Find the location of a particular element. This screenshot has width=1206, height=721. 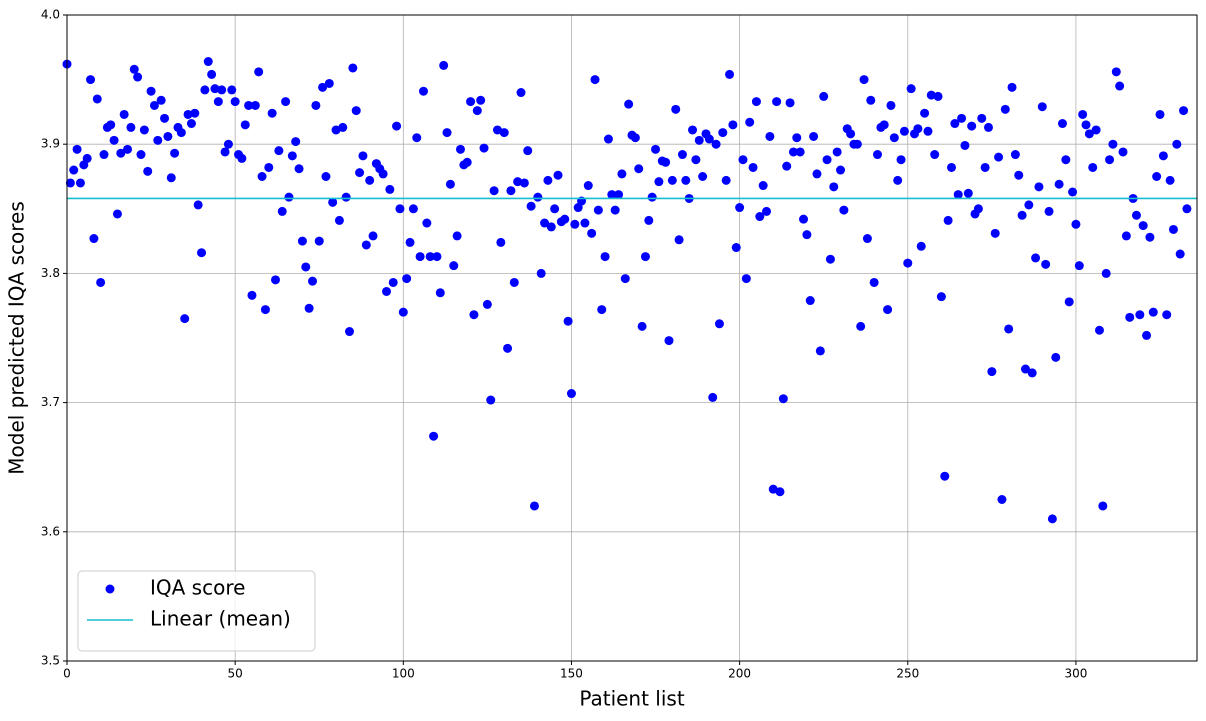

legend-label: IQA score is located at coordinates (197, 588).